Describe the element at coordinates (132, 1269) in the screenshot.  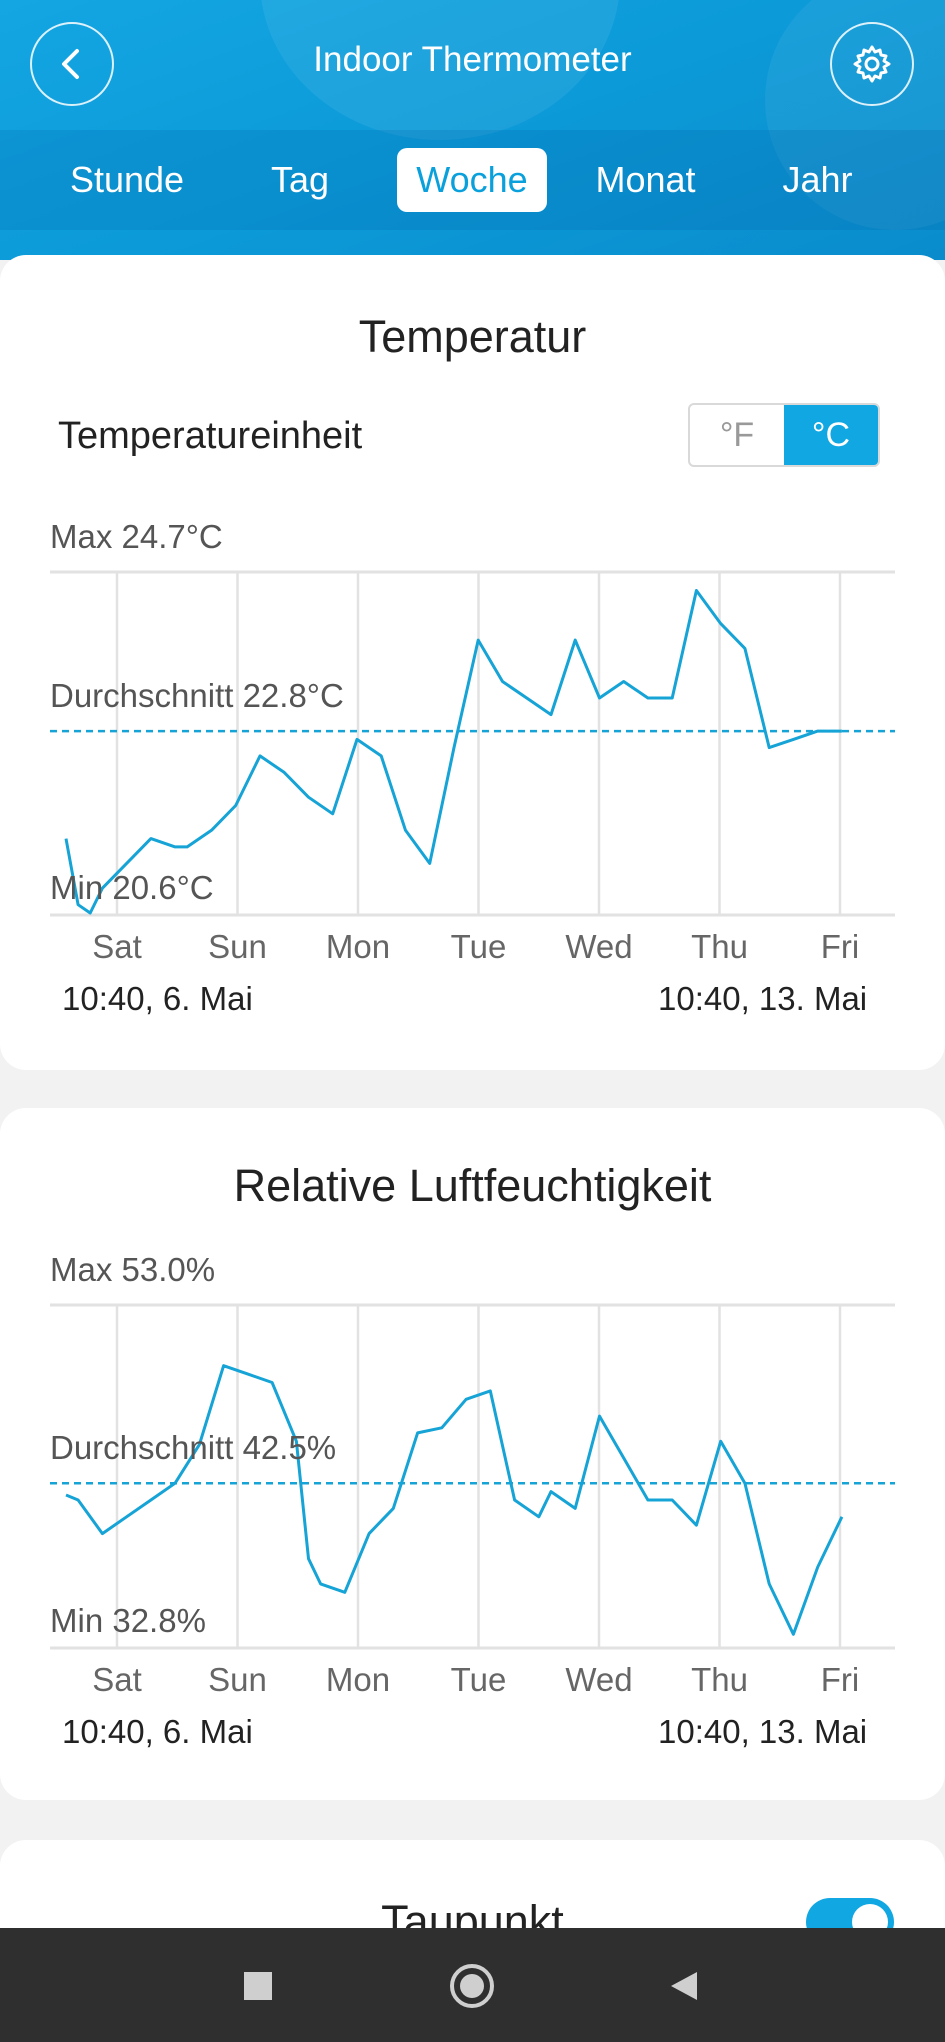
I see `max-label: Max 53.0%` at that location.